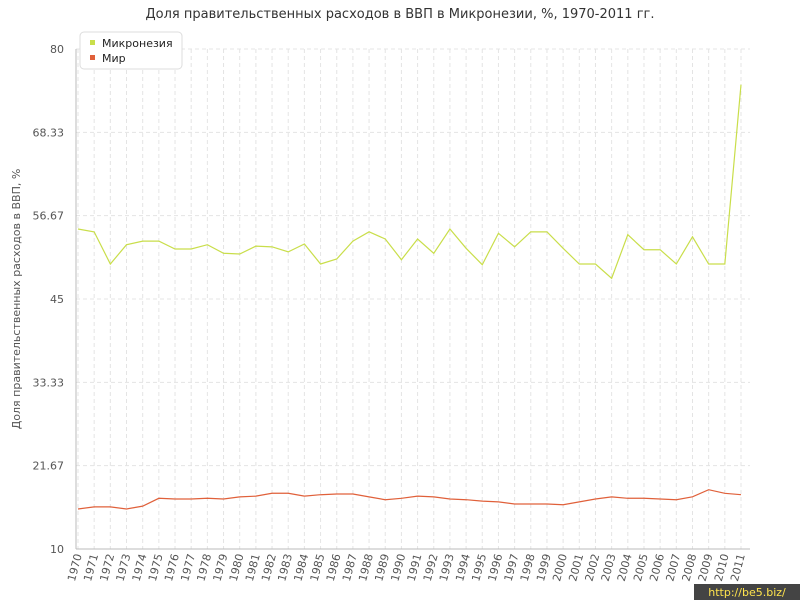 This screenshot has height=600, width=800. I want to click on y-tick-label: 68.33, so click(49, 132).